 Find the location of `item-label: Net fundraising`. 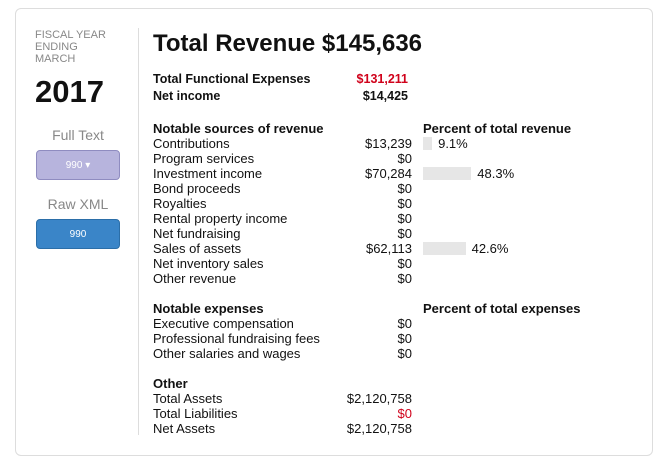

item-label: Net fundraising is located at coordinates (197, 233).